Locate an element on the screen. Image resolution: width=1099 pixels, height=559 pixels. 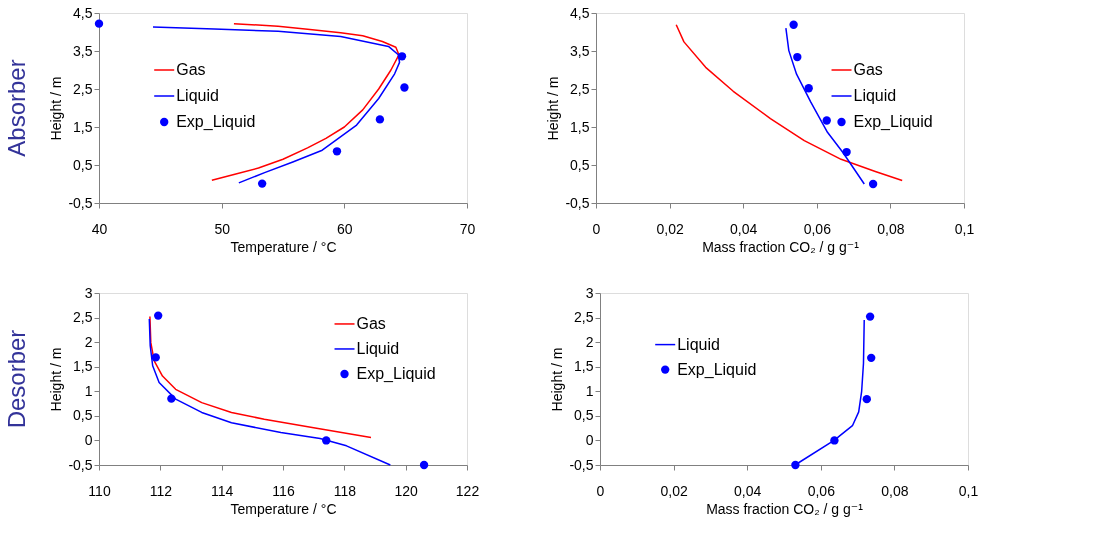
x-tick-label: 0 is located at coordinates (600, 490).